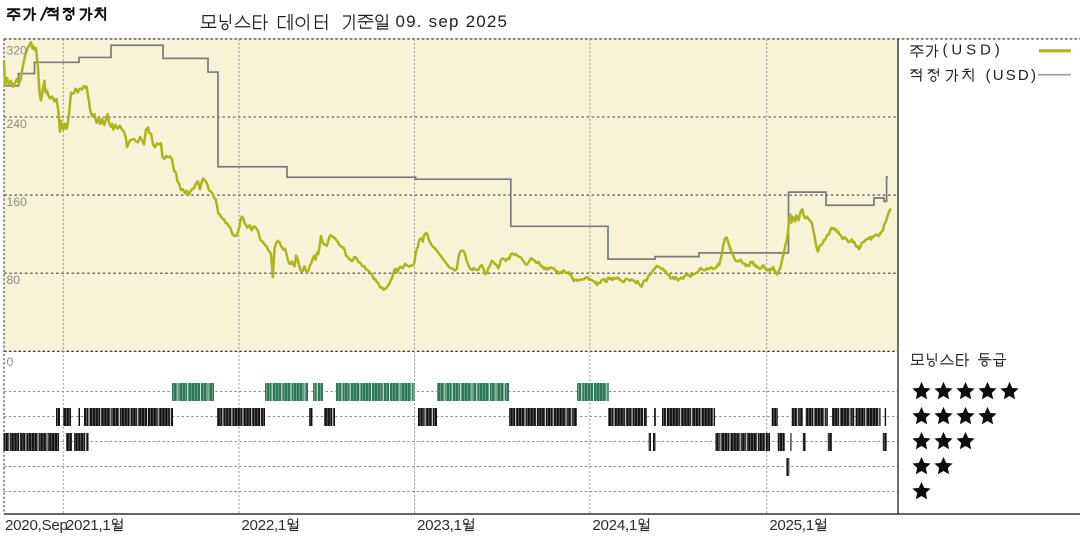 The width and height of the screenshot is (1080, 540). Describe the element at coordinates (10, 362) in the screenshot. I see `svg-text: 0` at that location.